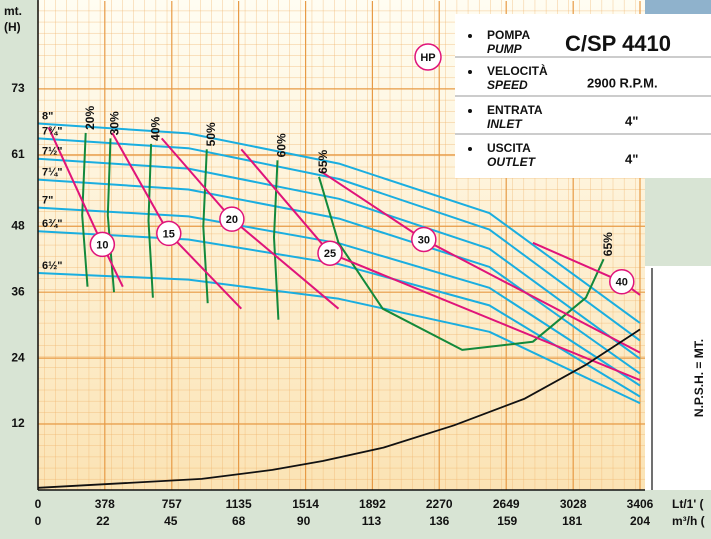 The height and width of the screenshot is (539, 711). I want to click on spec-sublabel: INLET, so click(505, 124).